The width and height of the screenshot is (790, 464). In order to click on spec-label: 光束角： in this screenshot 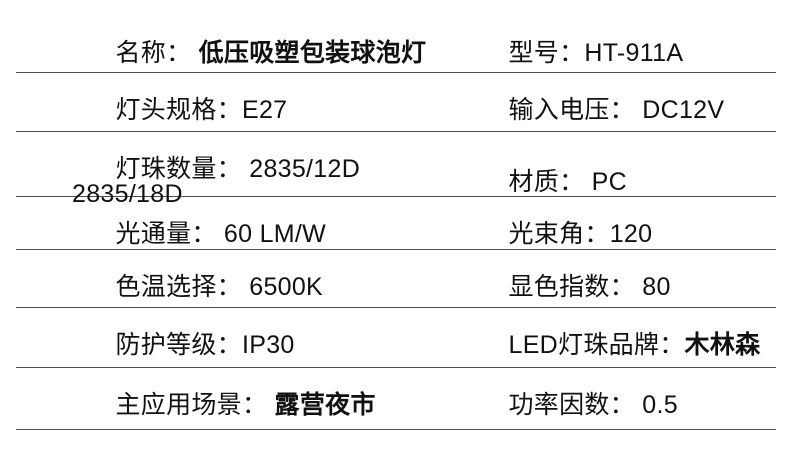, I will do `click(559, 234)`.